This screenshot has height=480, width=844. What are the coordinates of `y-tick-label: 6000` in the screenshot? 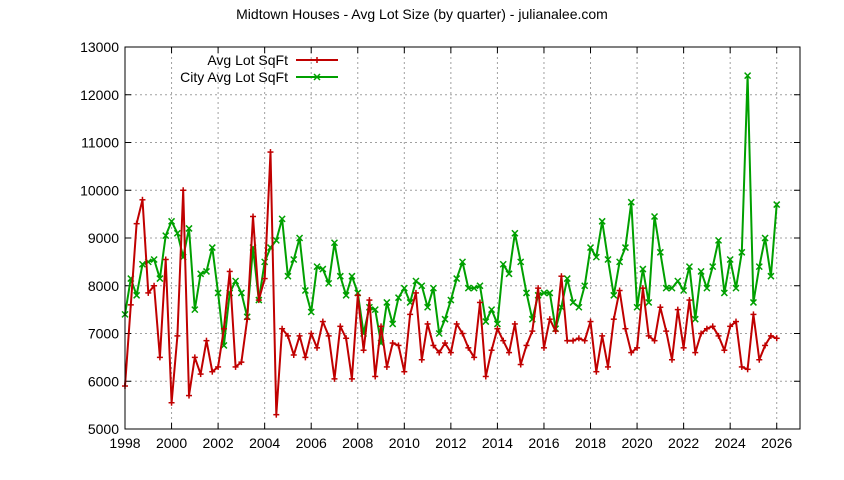 It's located at (103, 381).